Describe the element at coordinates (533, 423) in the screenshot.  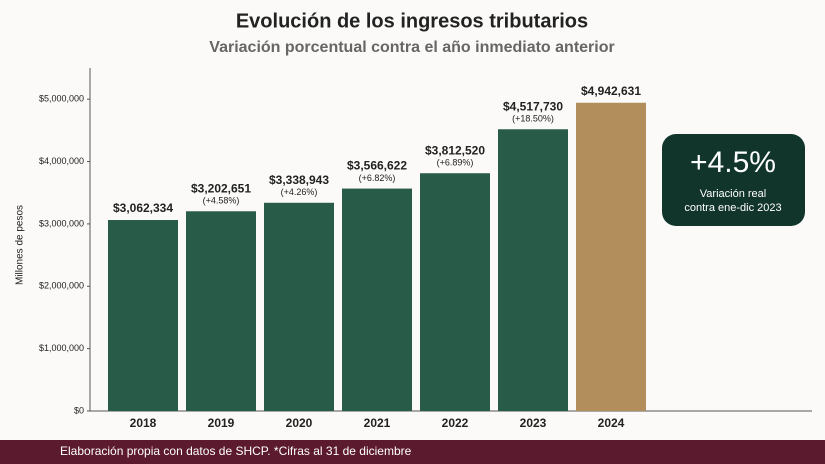
I see `x-tick-label: 2023` at that location.